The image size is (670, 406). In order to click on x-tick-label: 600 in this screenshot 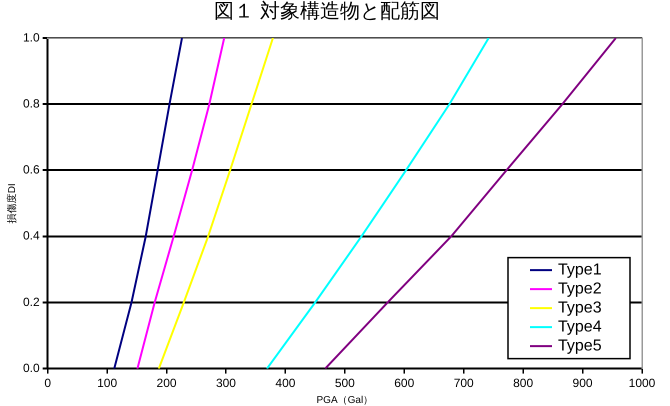, I will do `click(404, 383)`.